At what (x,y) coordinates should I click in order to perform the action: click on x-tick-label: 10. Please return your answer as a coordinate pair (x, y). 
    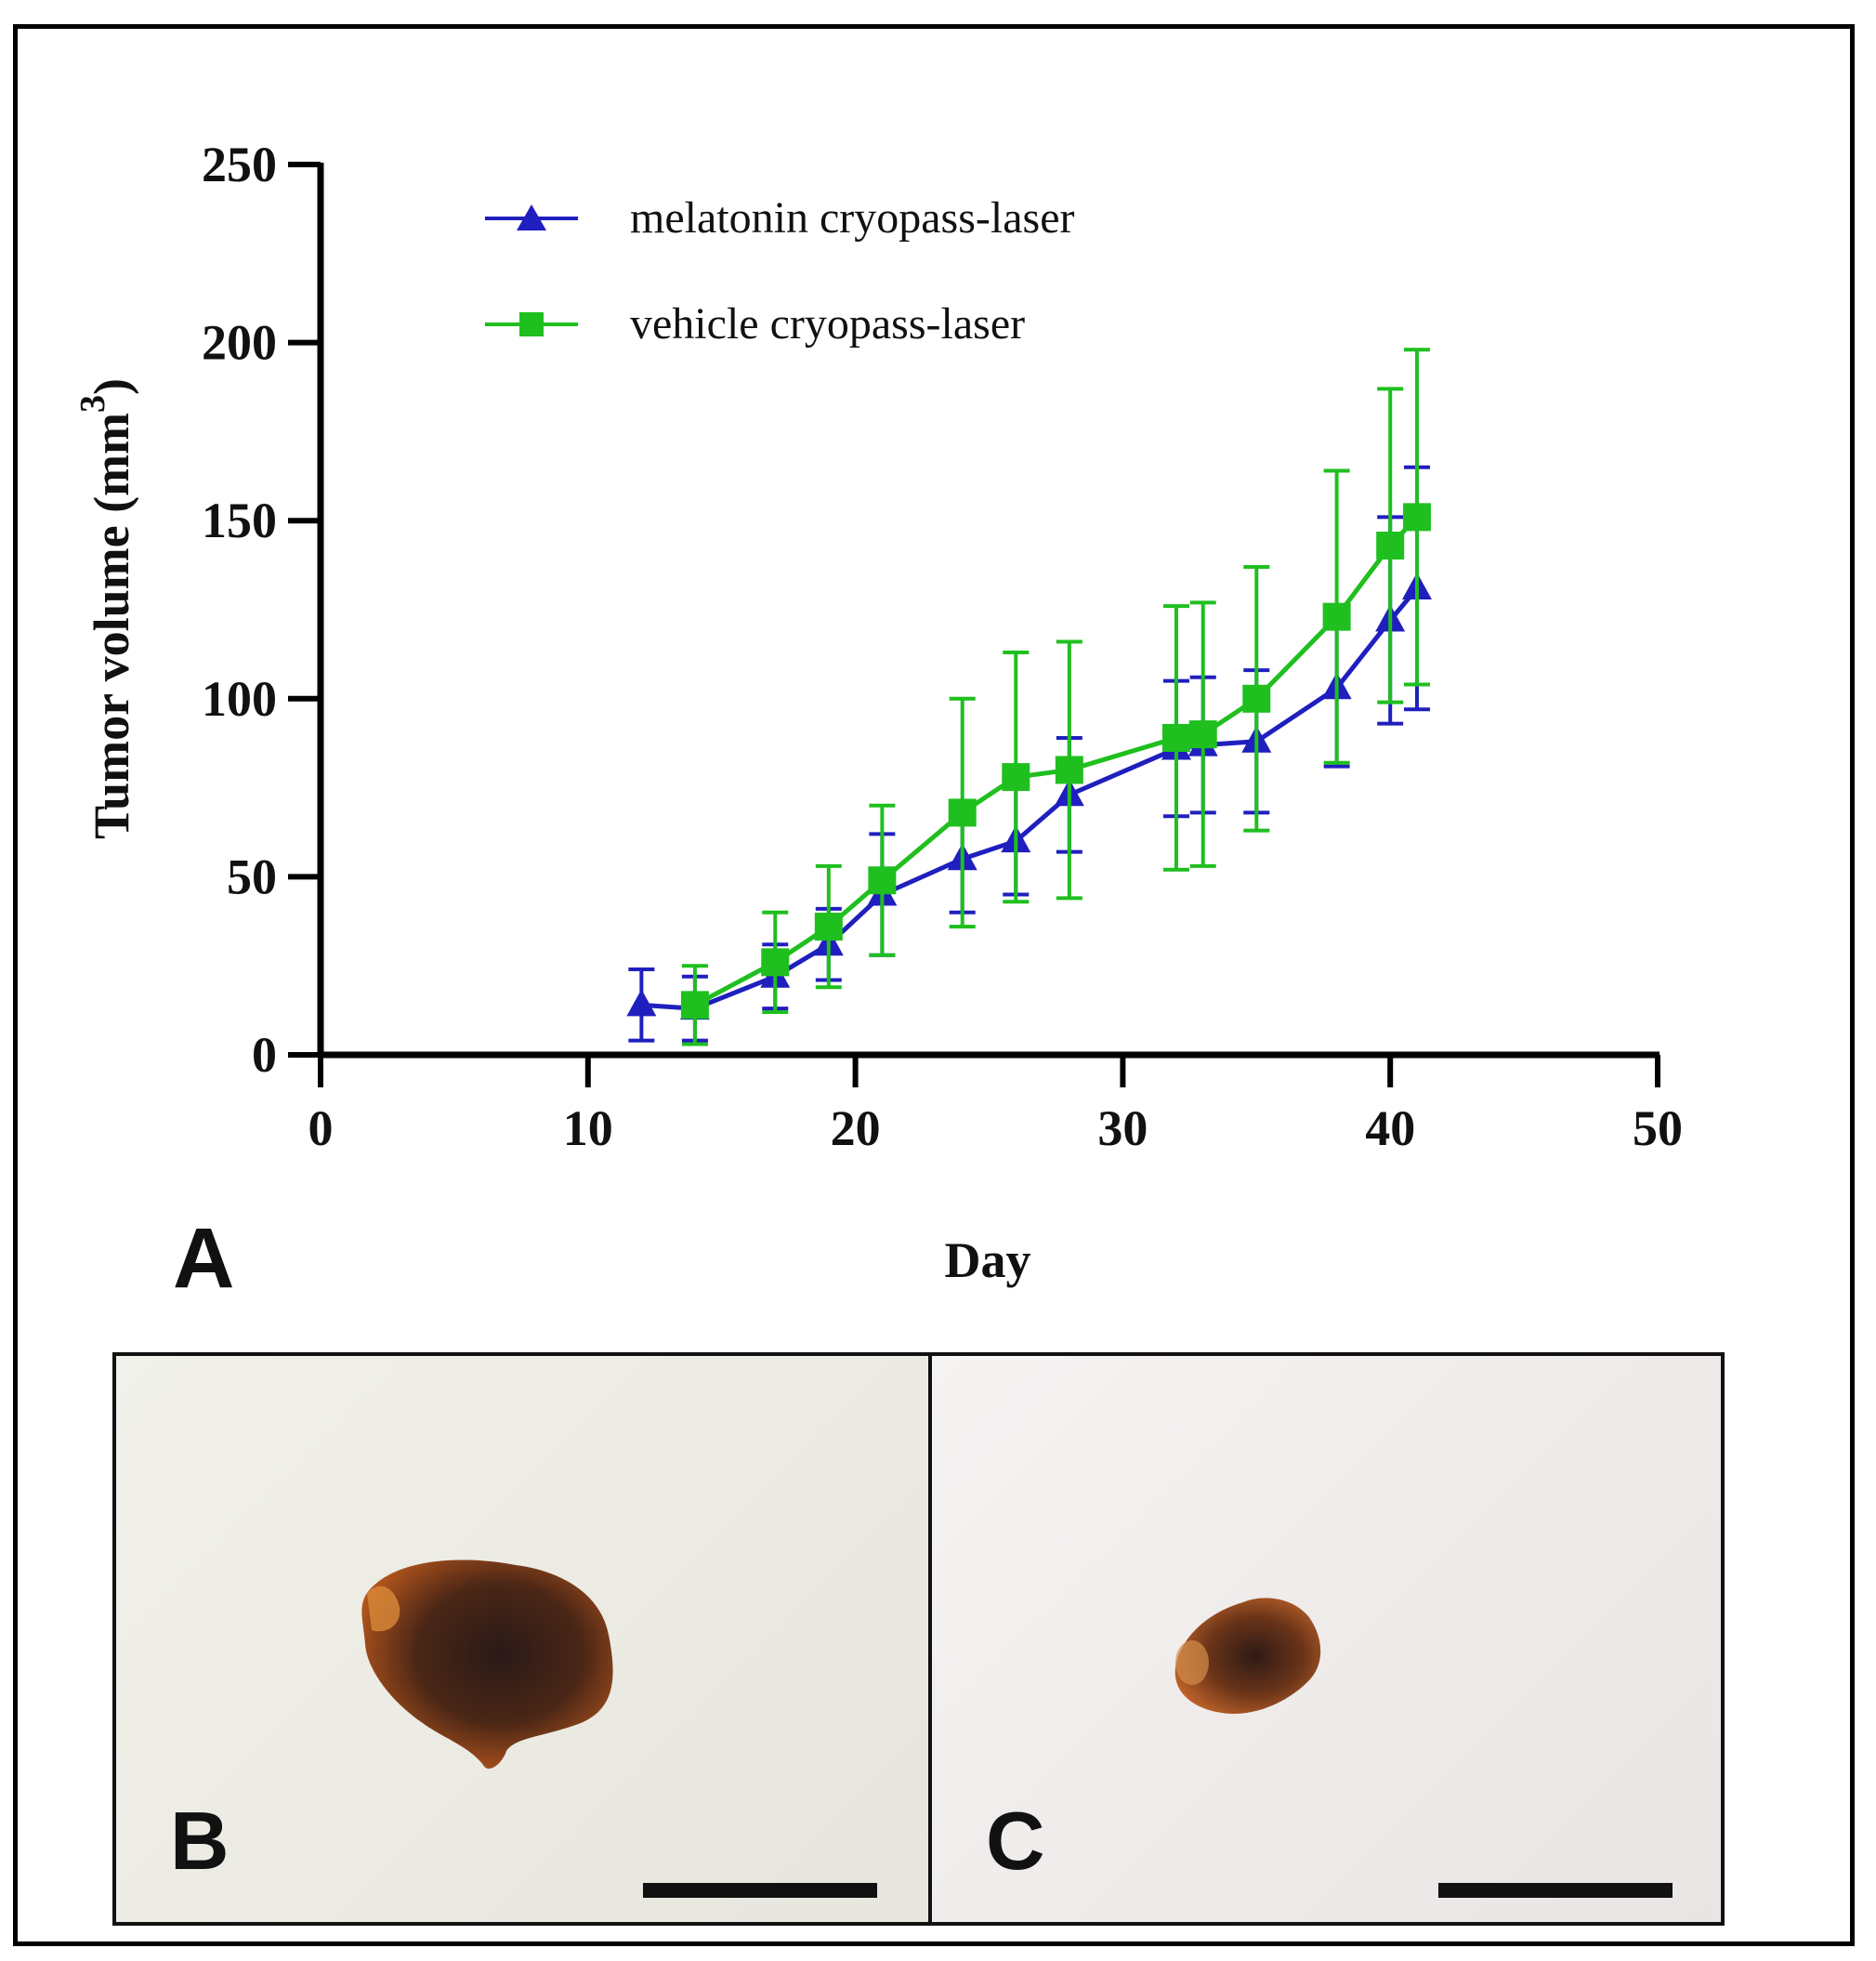
    Looking at the image, I should click on (588, 1128).